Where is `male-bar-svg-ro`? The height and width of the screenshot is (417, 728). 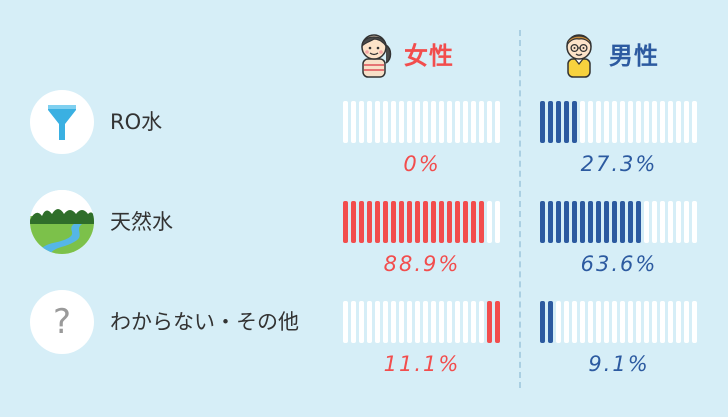 male-bar-svg-ro is located at coordinates (618, 122).